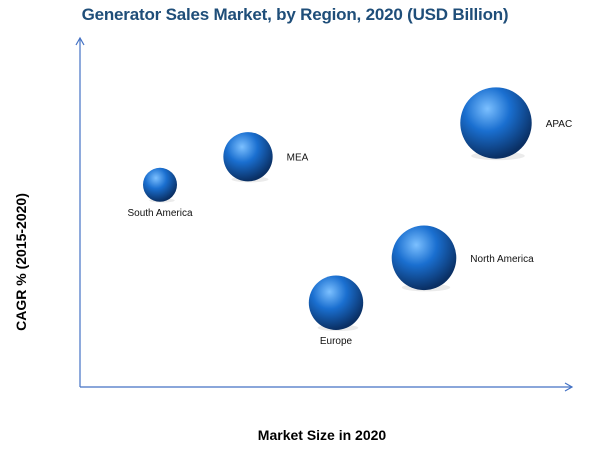  I want to click on bubble-south-america: South America, so click(160, 193).